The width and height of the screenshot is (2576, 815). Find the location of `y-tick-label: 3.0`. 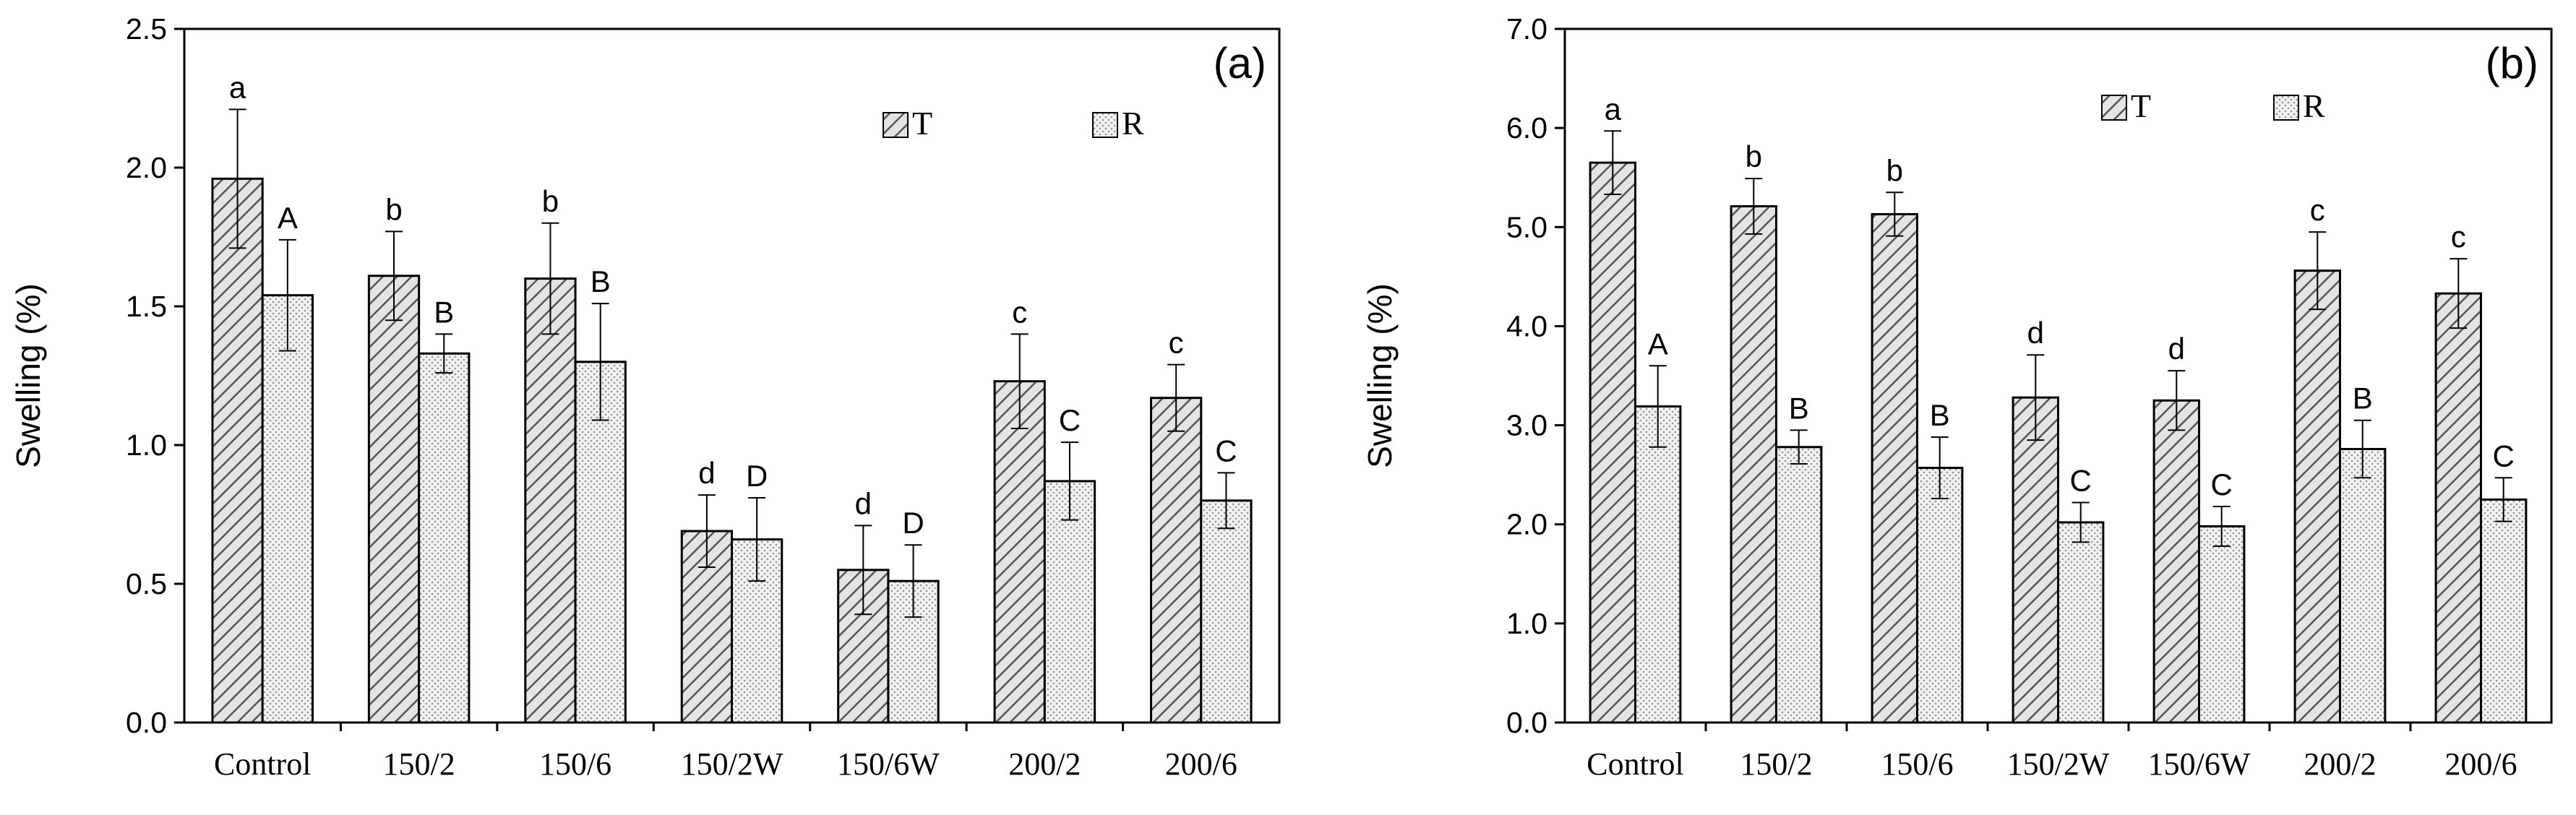

y-tick-label: 3.0 is located at coordinates (1527, 425).